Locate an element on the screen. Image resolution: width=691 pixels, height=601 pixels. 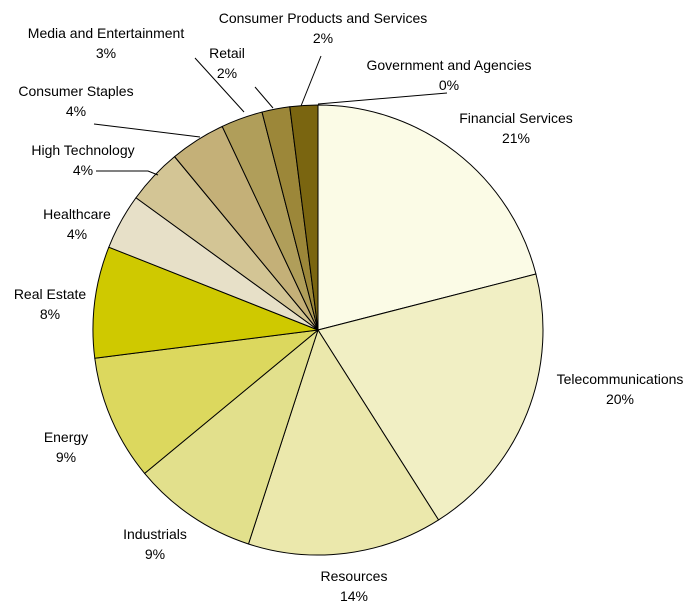
slice-label-healthcare: Healthcare is located at coordinates (77, 214).